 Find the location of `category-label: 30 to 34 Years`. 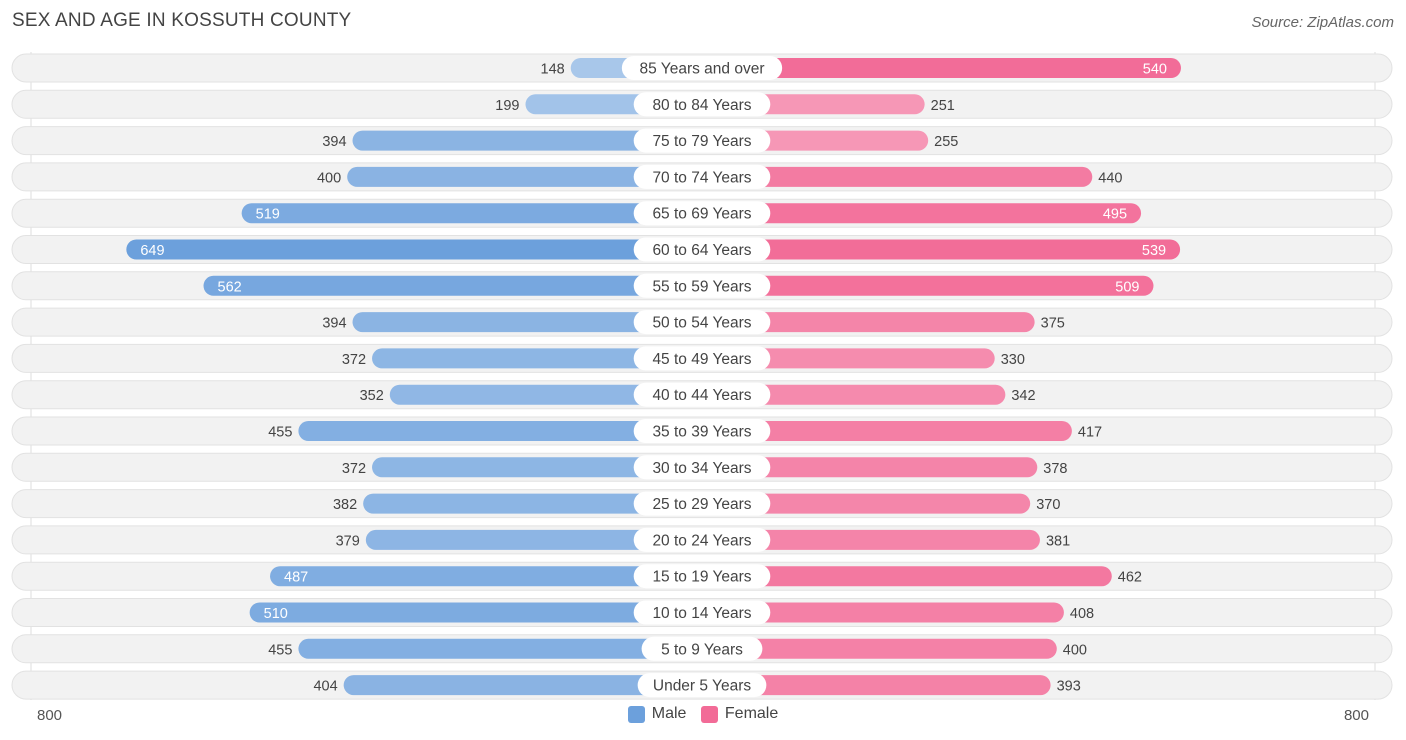

category-label: 30 to 34 Years is located at coordinates (701, 468).